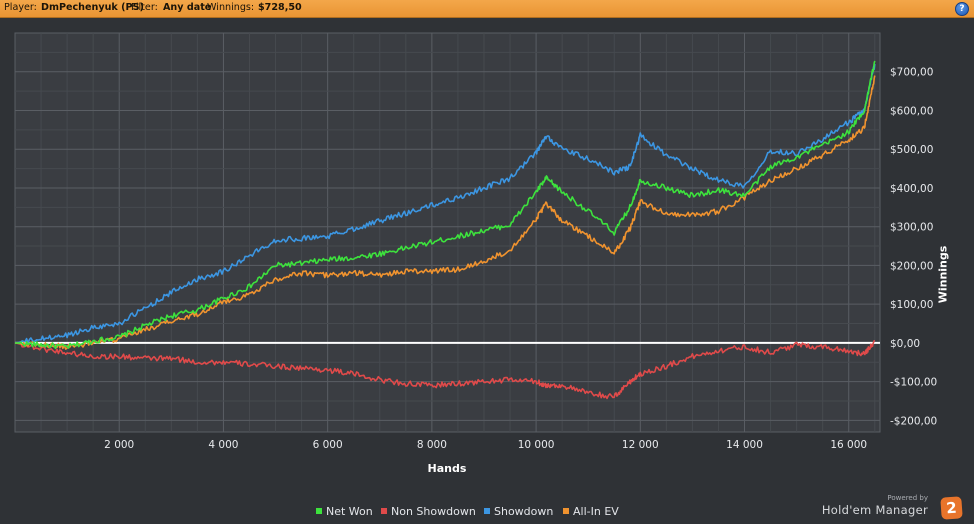 This screenshot has width=974, height=524. Describe the element at coordinates (911, 150) in the screenshot. I see `y-tick-label: $500,00` at that location.